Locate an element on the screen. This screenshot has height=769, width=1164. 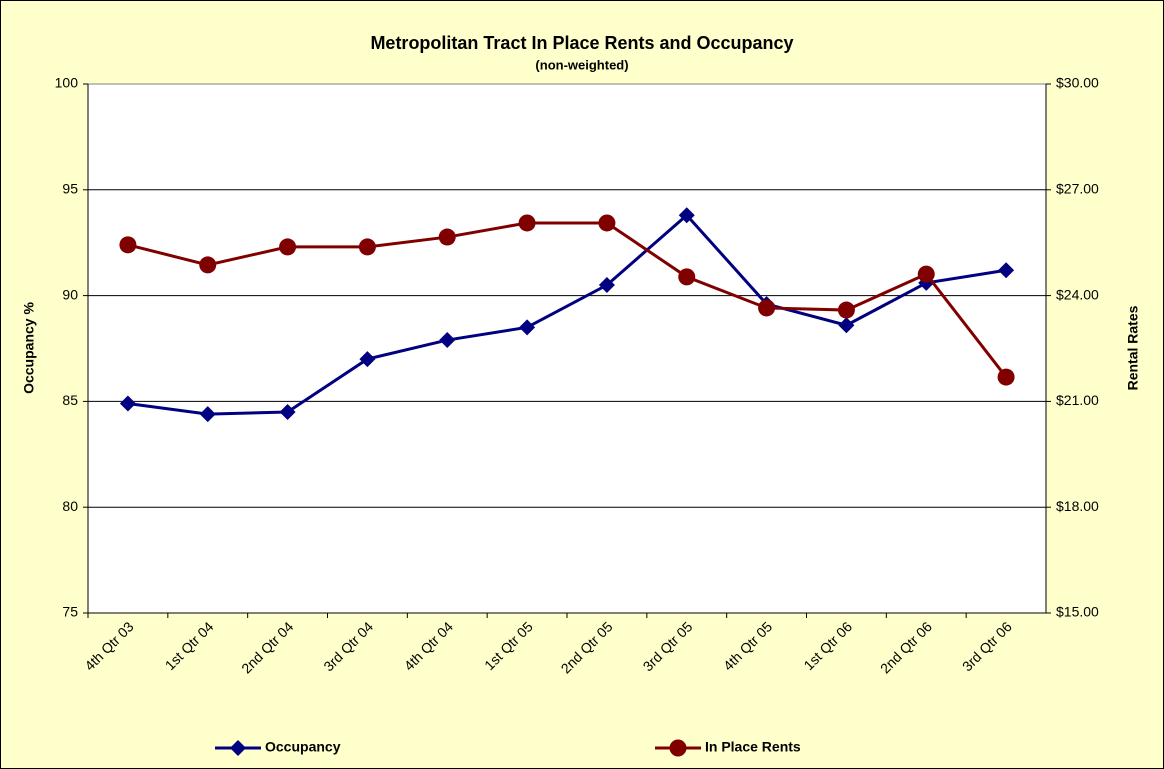
y2-tick-label: $27.00 is located at coordinates (1077, 189).